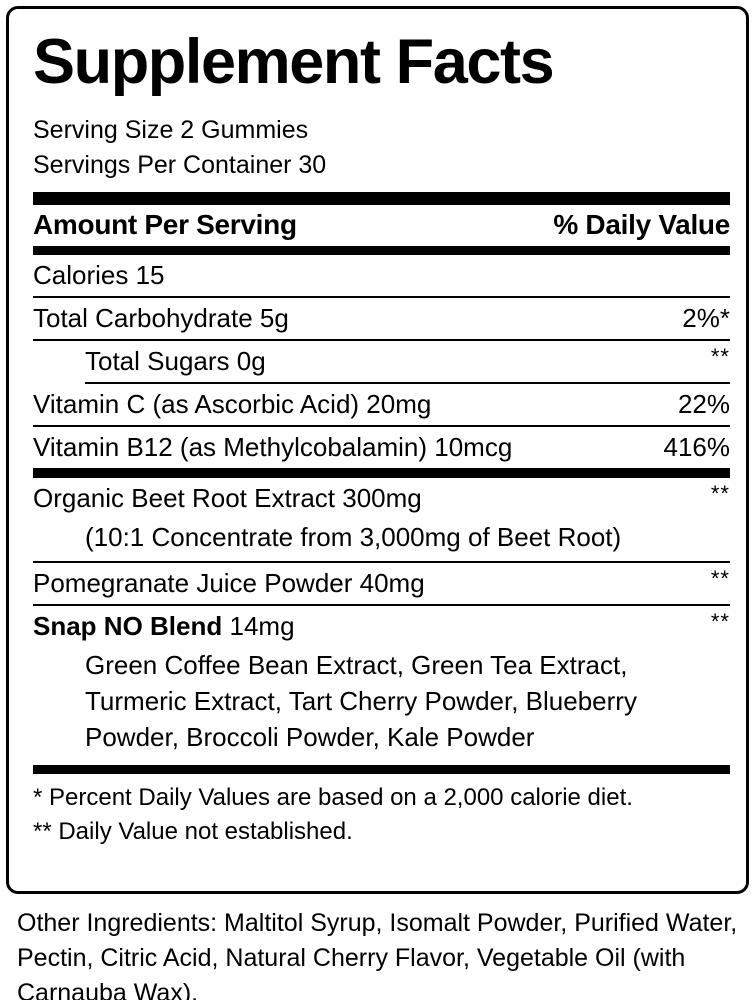  What do you see at coordinates (381, 769) in the screenshot?
I see `rule-above-footnotes` at bounding box center [381, 769].